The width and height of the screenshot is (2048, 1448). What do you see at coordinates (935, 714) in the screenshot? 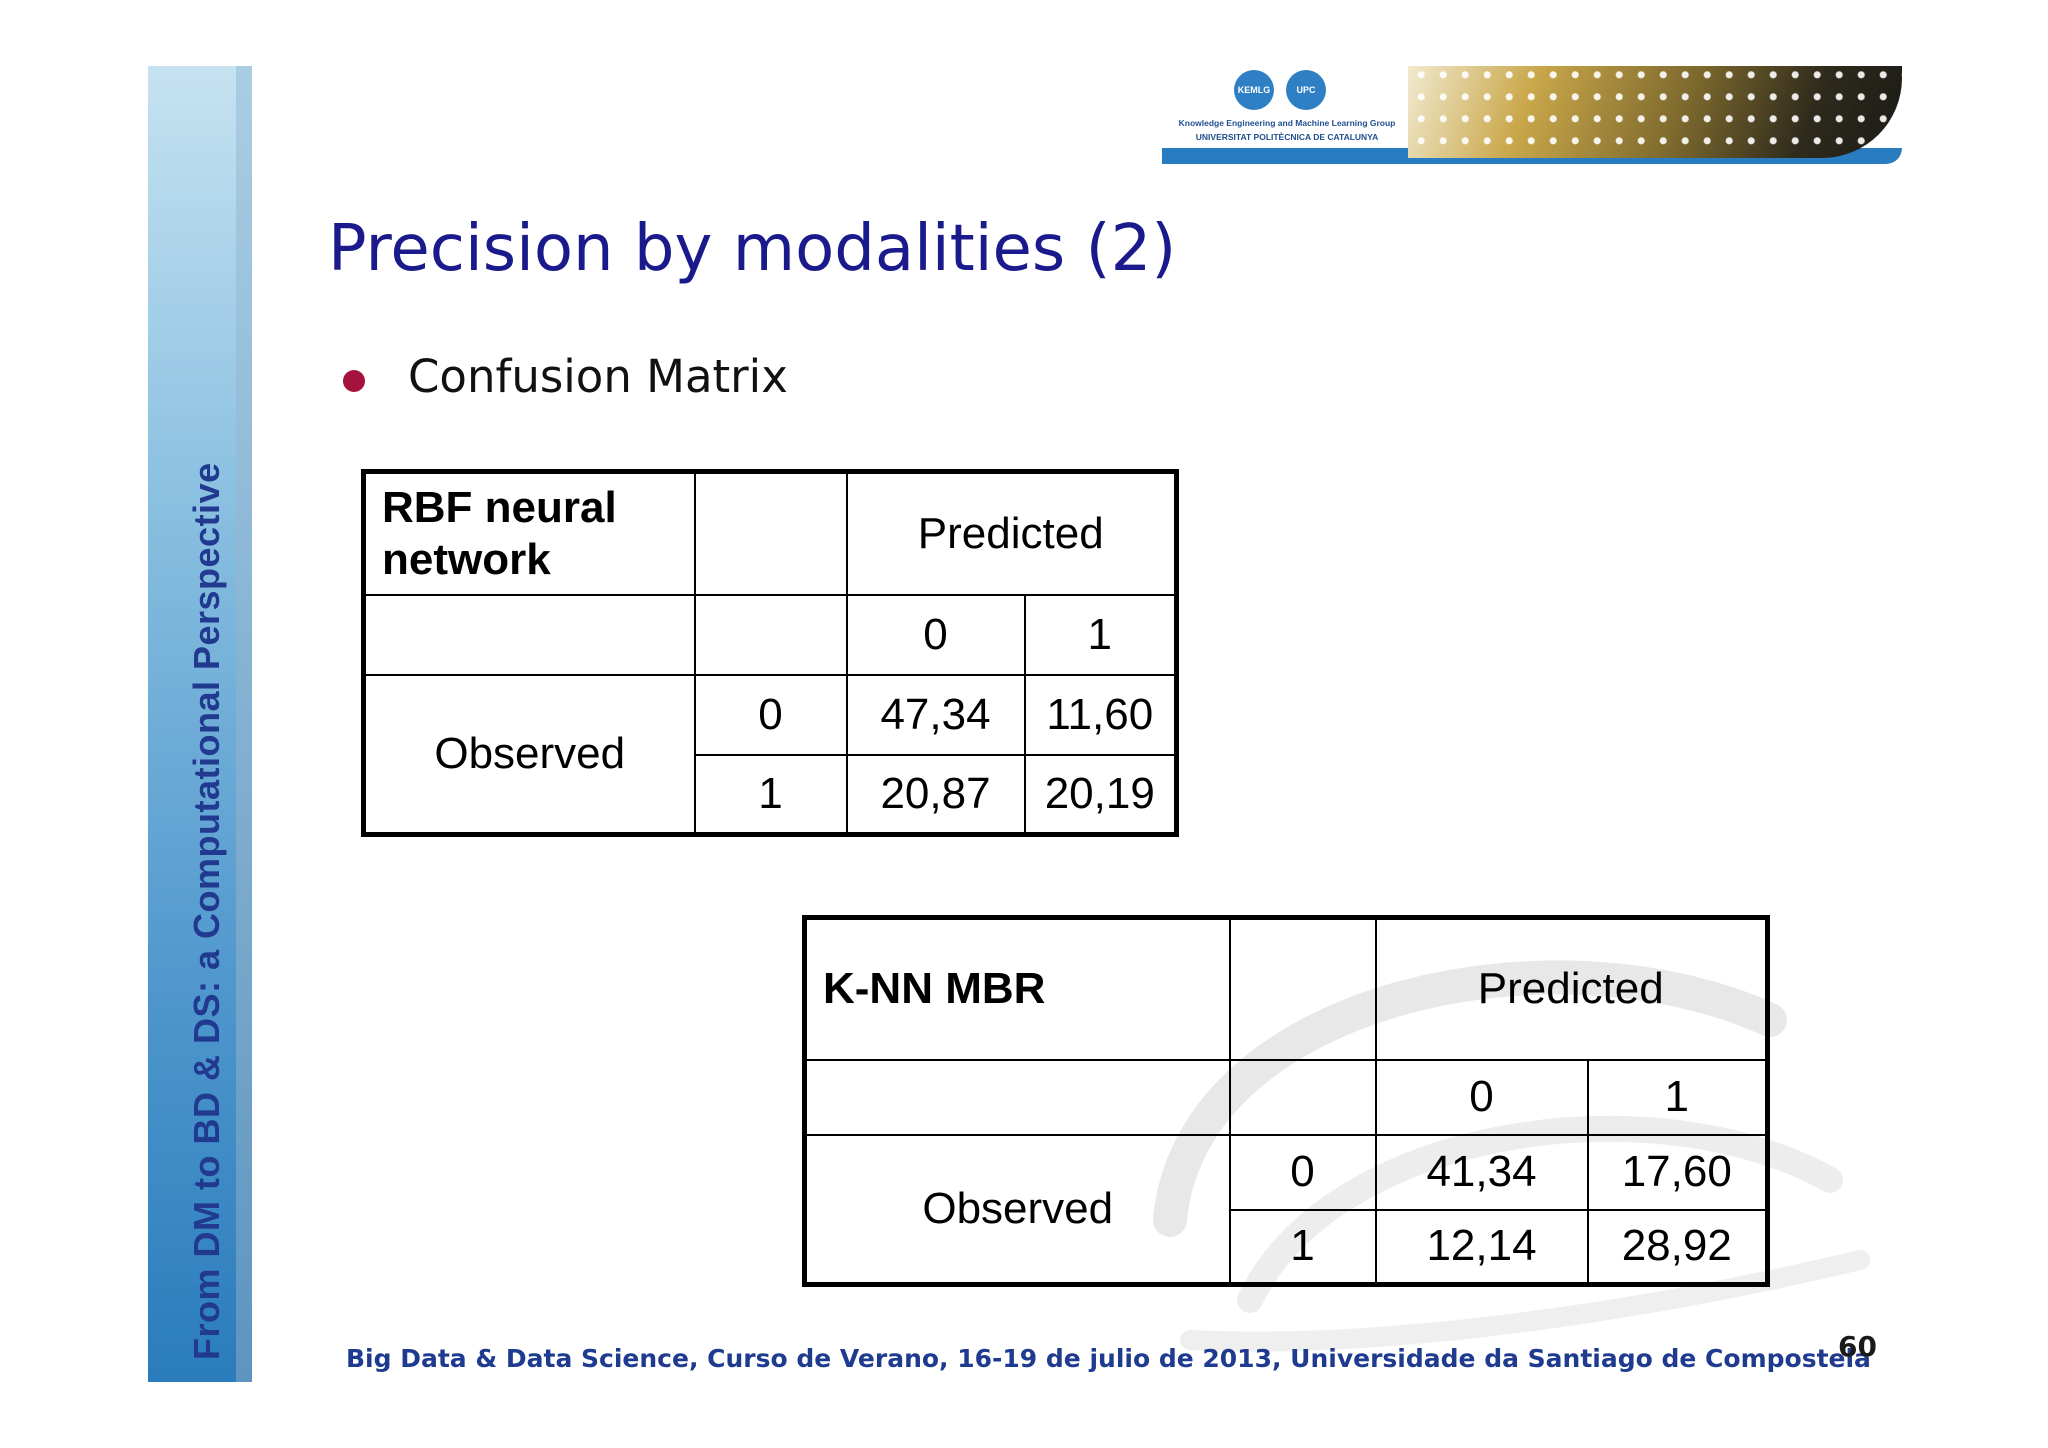
I see `matrix-cell: 47,34` at bounding box center [935, 714].